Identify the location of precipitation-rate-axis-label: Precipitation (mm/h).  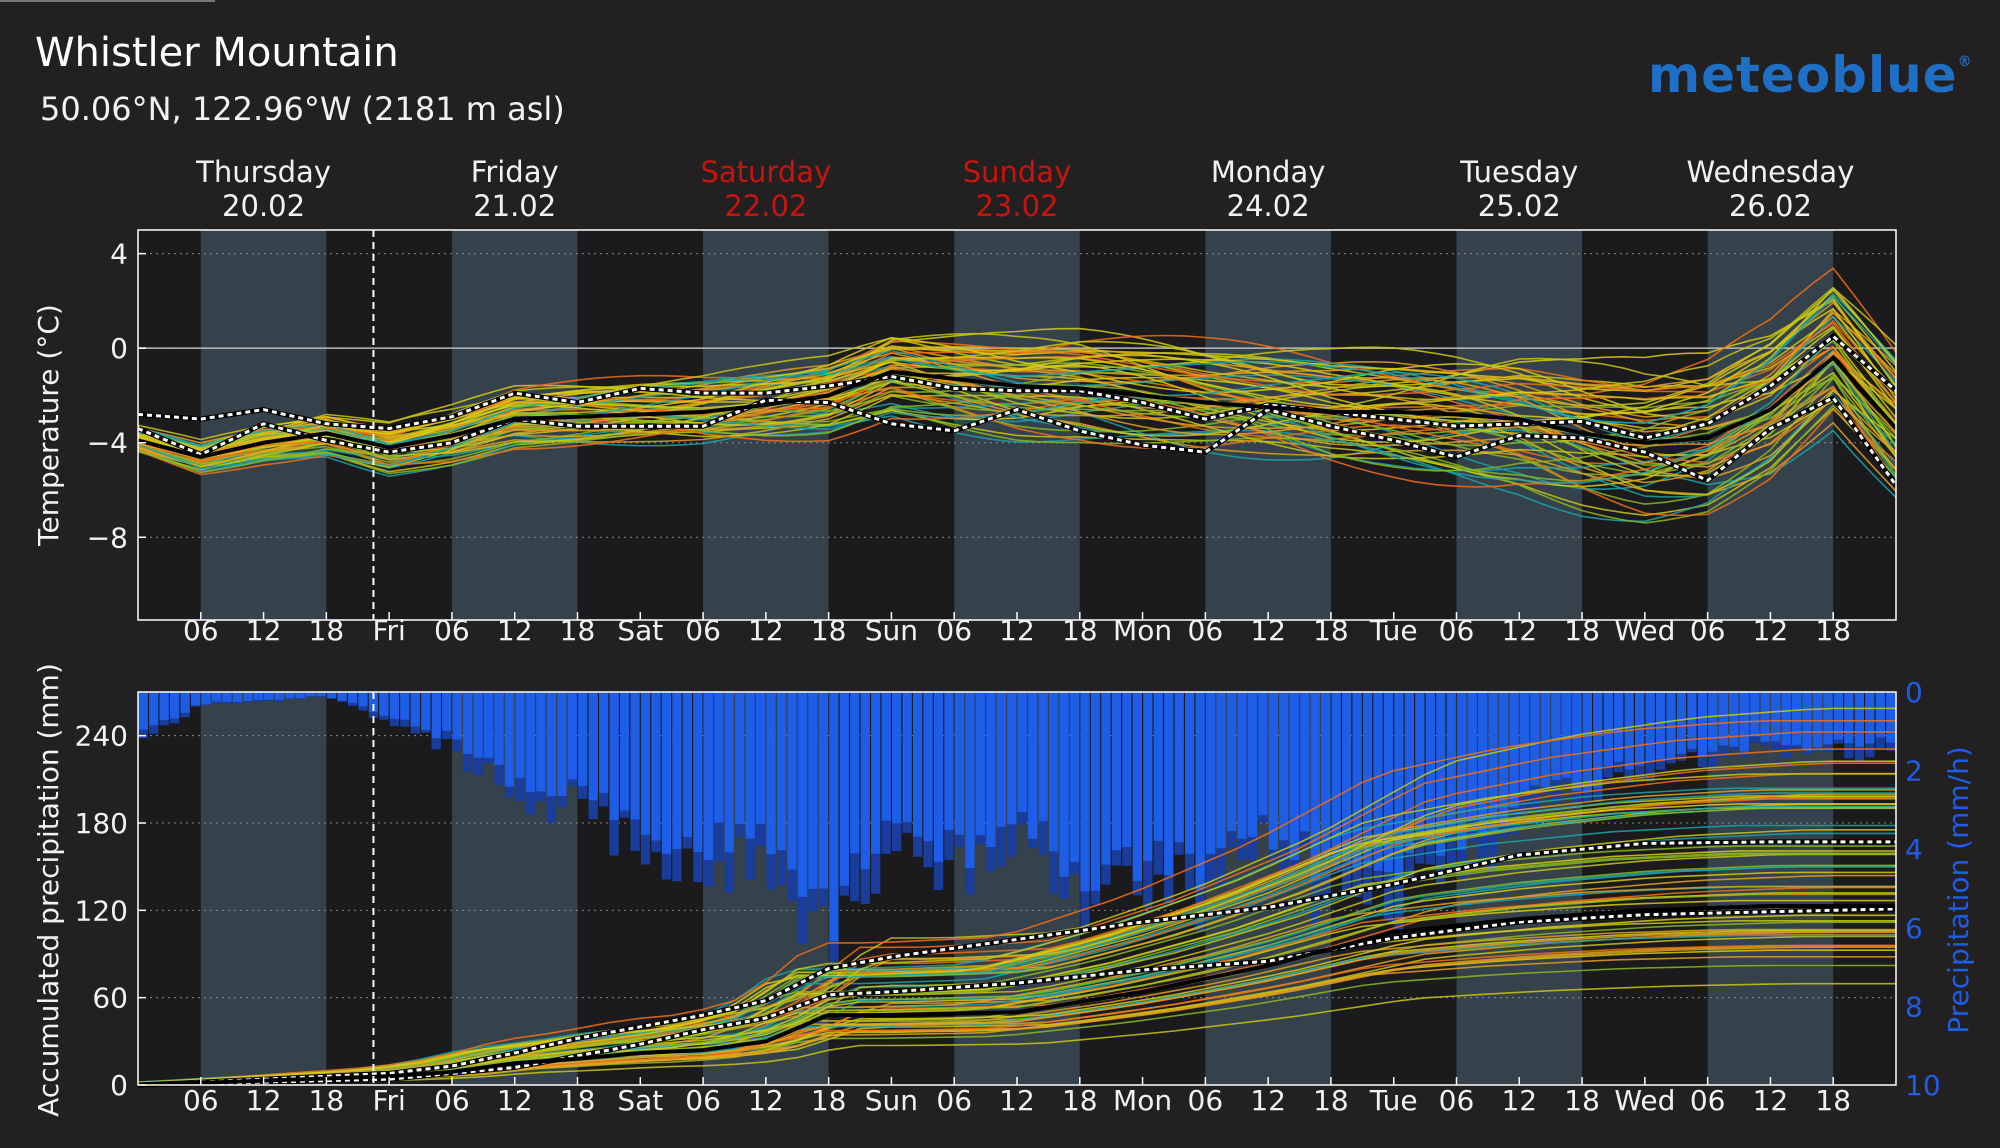
(1958, 890).